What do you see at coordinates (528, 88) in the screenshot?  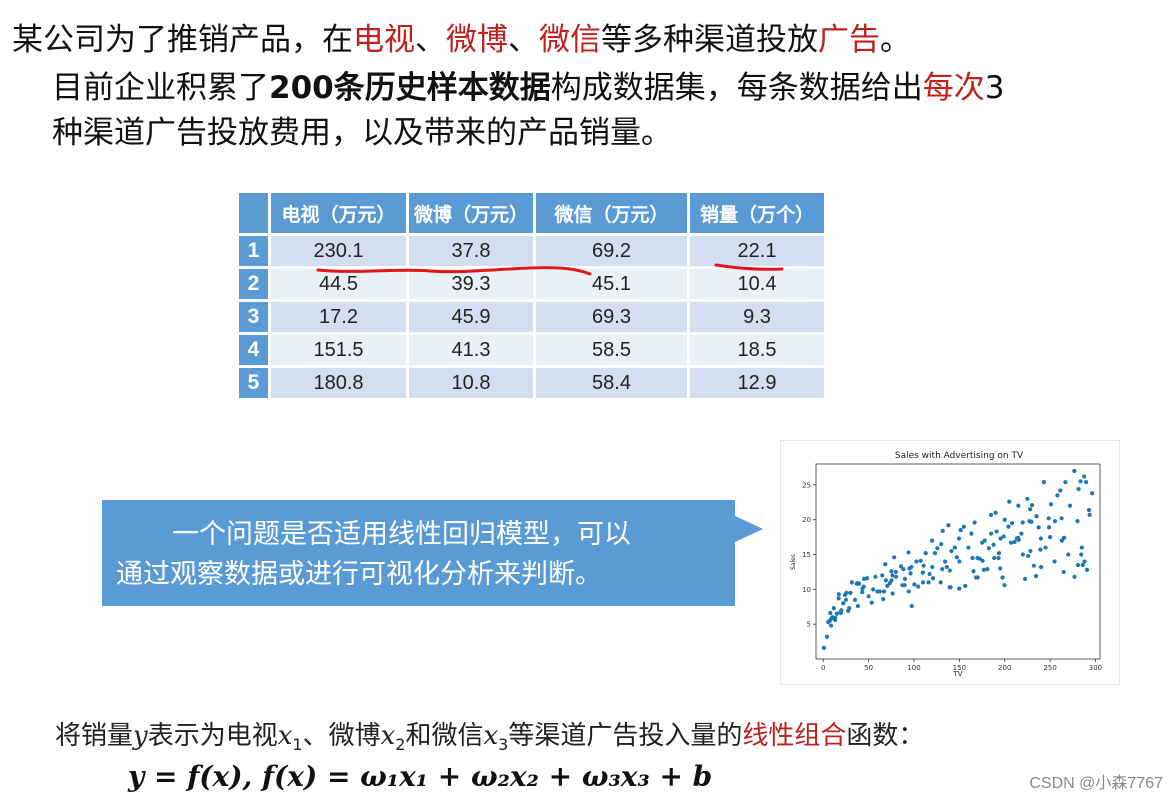 I see `intro-line-2: 目前企业积累了200条历史样本数据构成数据集，每条数据给出每次3` at bounding box center [528, 88].